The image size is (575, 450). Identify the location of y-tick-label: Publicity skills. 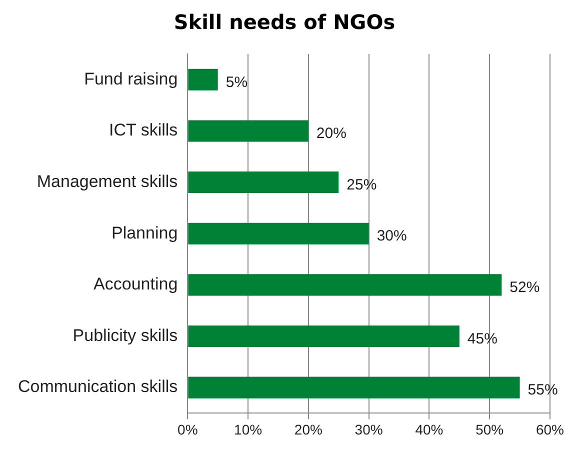
(125, 335).